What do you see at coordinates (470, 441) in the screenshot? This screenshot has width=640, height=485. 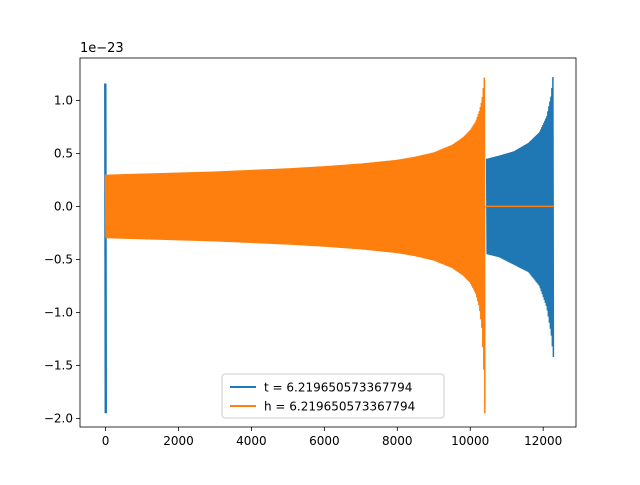 I see `x-tick-label: 10000` at bounding box center [470, 441].